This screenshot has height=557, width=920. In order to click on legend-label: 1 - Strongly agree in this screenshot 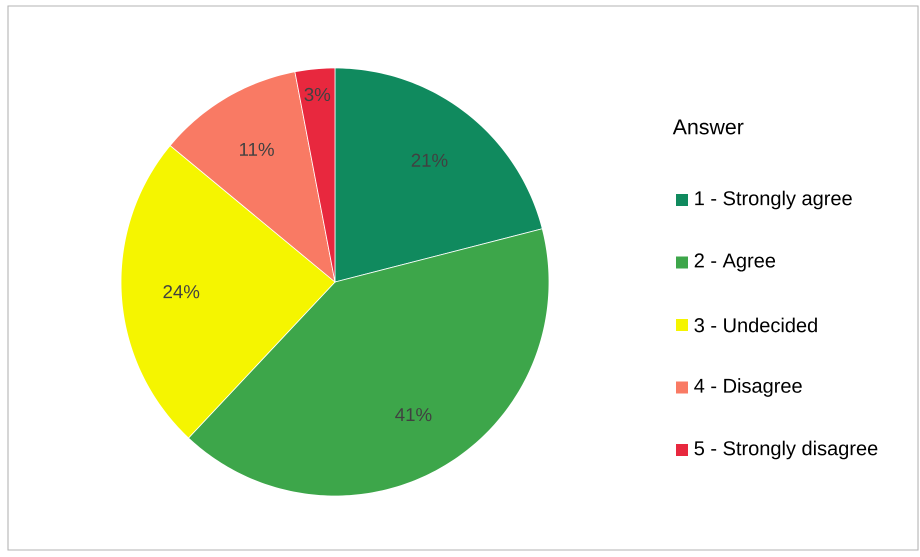, I will do `click(773, 200)`.